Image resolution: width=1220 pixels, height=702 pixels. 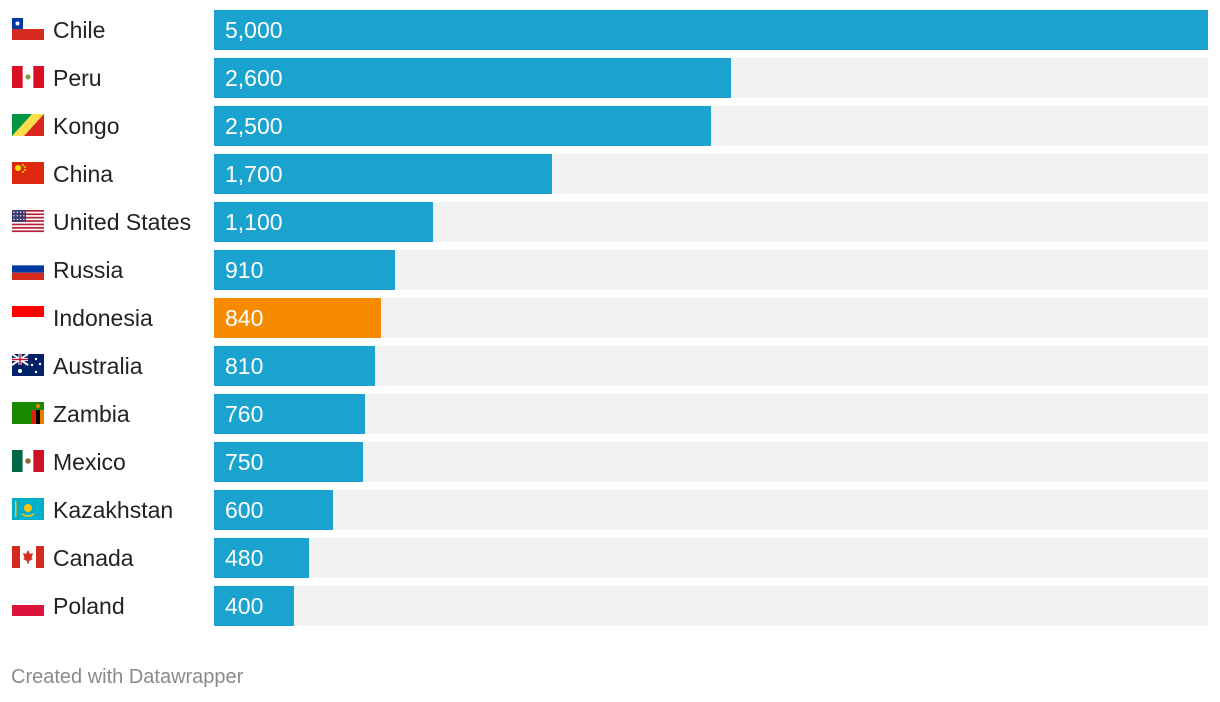 What do you see at coordinates (27, 364) in the screenshot?
I see `australia-flag-icon` at bounding box center [27, 364].